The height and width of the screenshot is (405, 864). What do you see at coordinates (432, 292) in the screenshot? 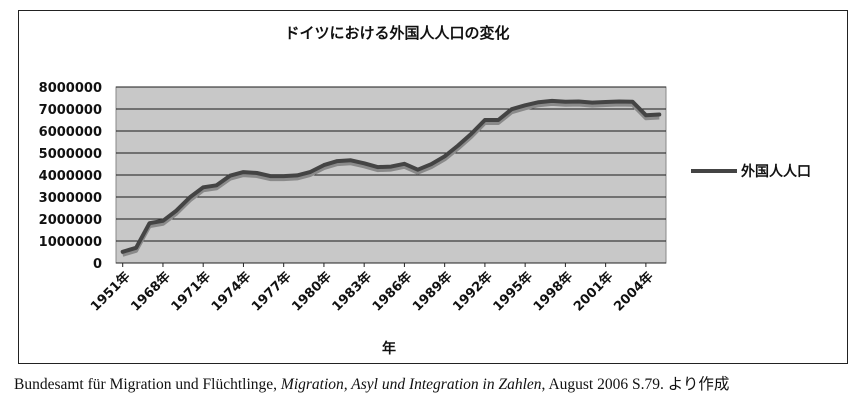
I see `x-tick-label: 1989年` at bounding box center [432, 292].